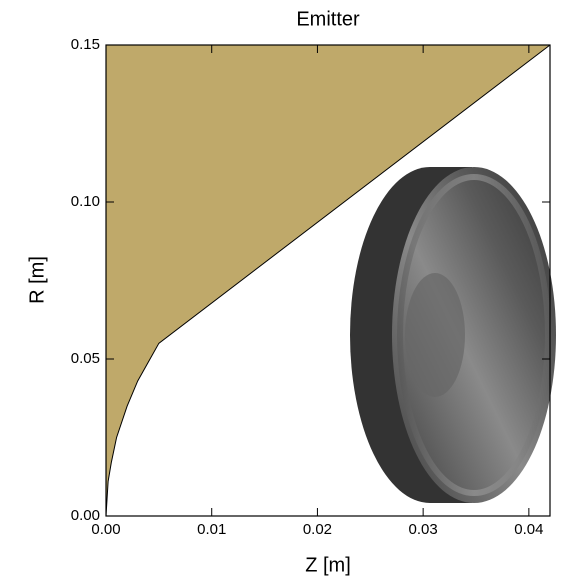 This screenshot has height=581, width=579. I want to click on y-tick-label: 0.10, so click(85, 201).